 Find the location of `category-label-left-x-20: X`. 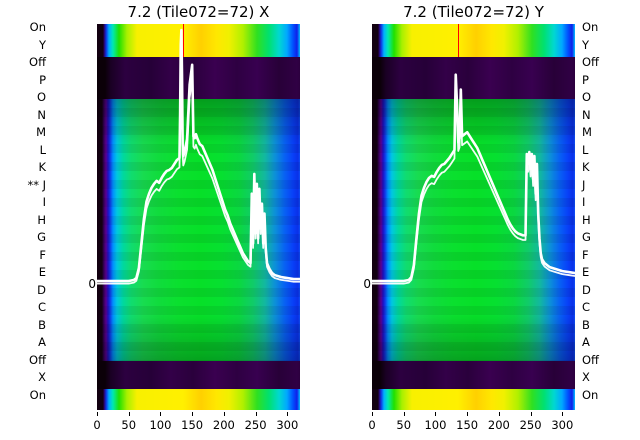

category-label-left-x-20: X is located at coordinates (42, 377).